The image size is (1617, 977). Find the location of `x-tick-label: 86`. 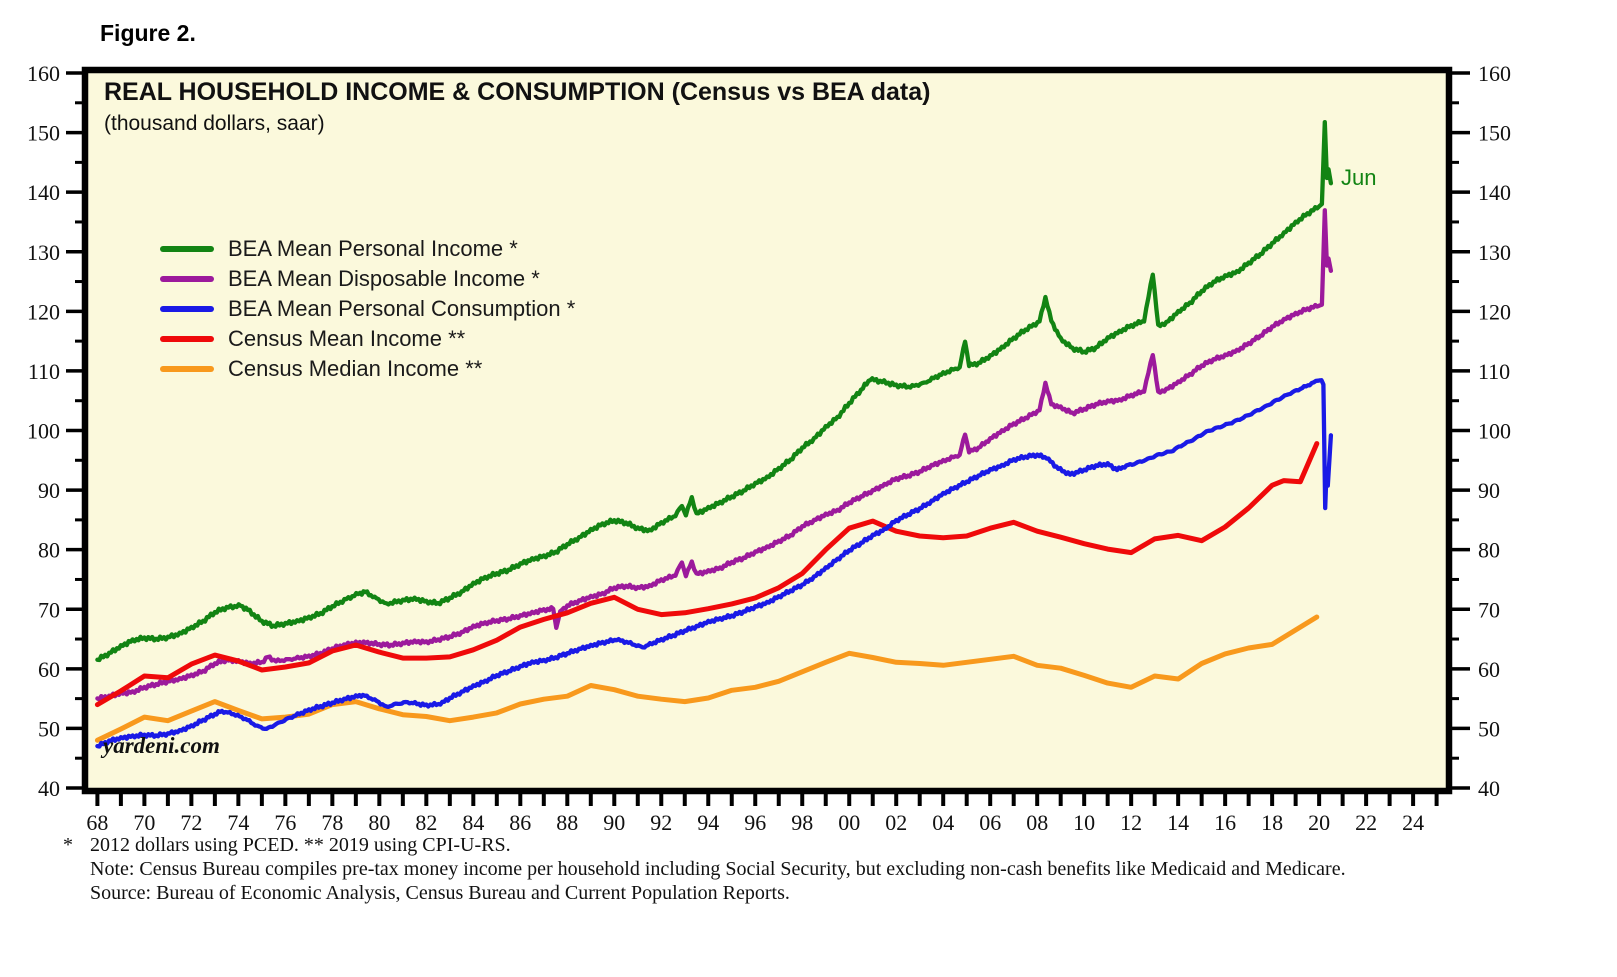

x-tick-label: 86 is located at coordinates (520, 822).